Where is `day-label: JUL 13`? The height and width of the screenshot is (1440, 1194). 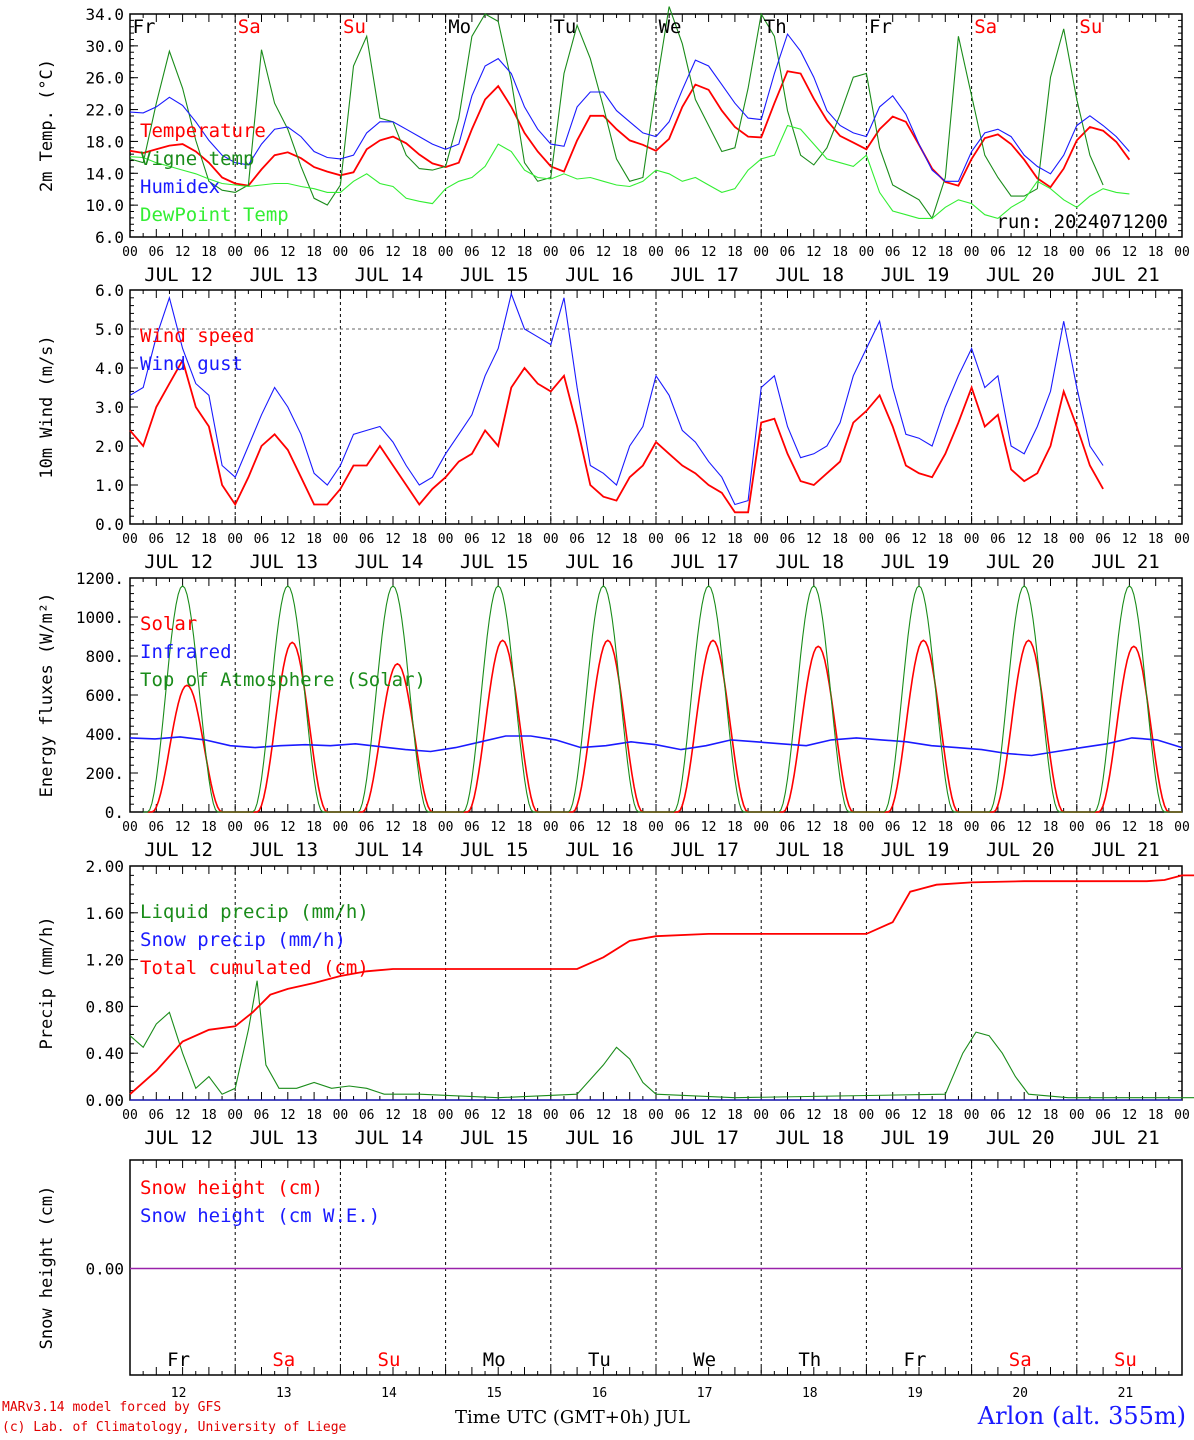
day-label: JUL 13 is located at coordinates (283, 850).